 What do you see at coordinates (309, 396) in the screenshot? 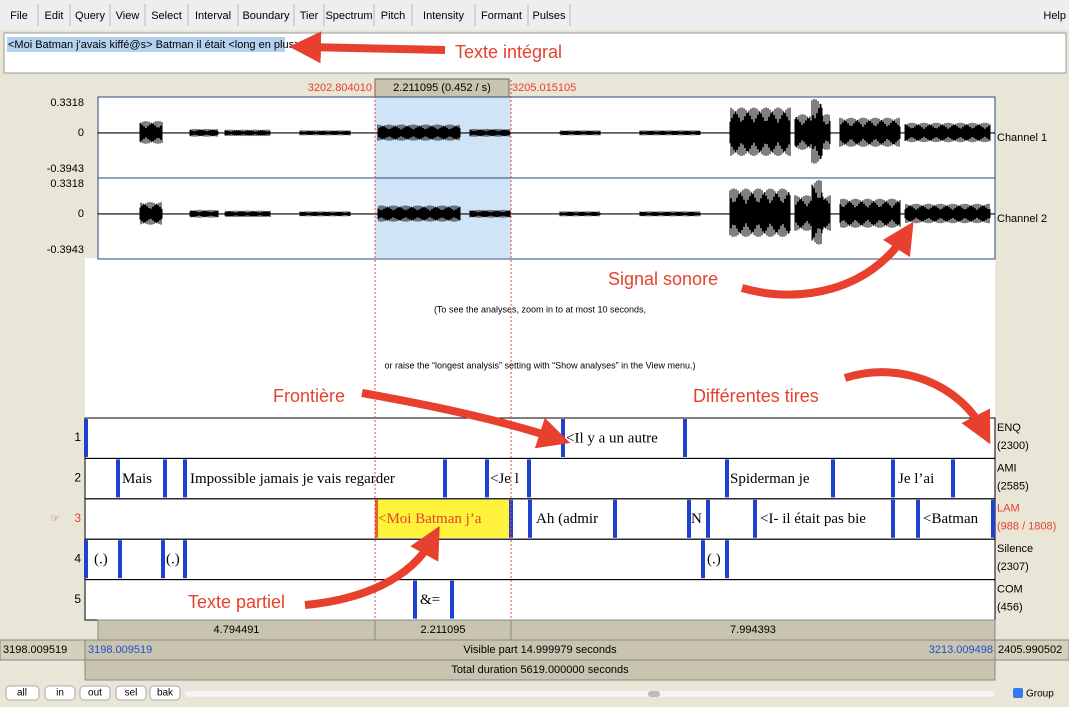
I see `annotation-label: Frontière` at bounding box center [309, 396].